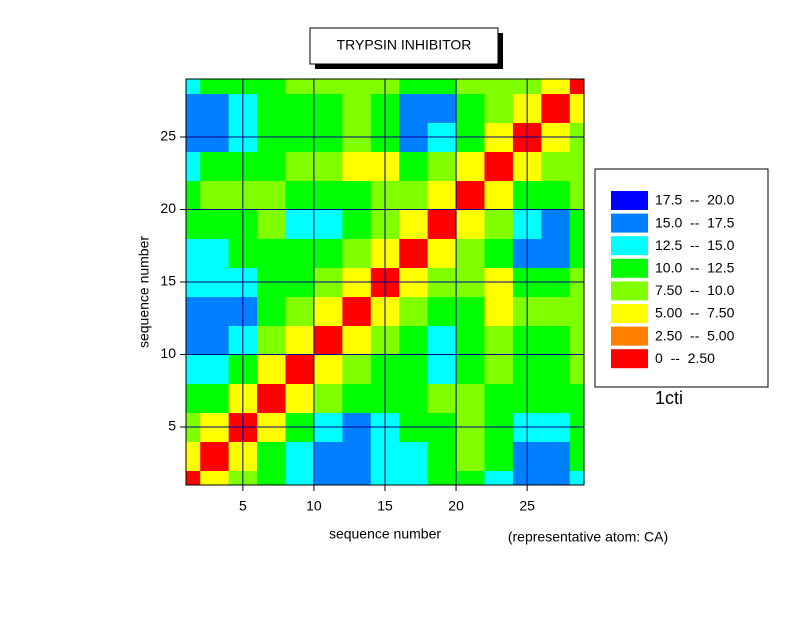 This screenshot has width=792, height=617. What do you see at coordinates (385, 534) in the screenshot?
I see `x-axis-label: sequence number` at bounding box center [385, 534].